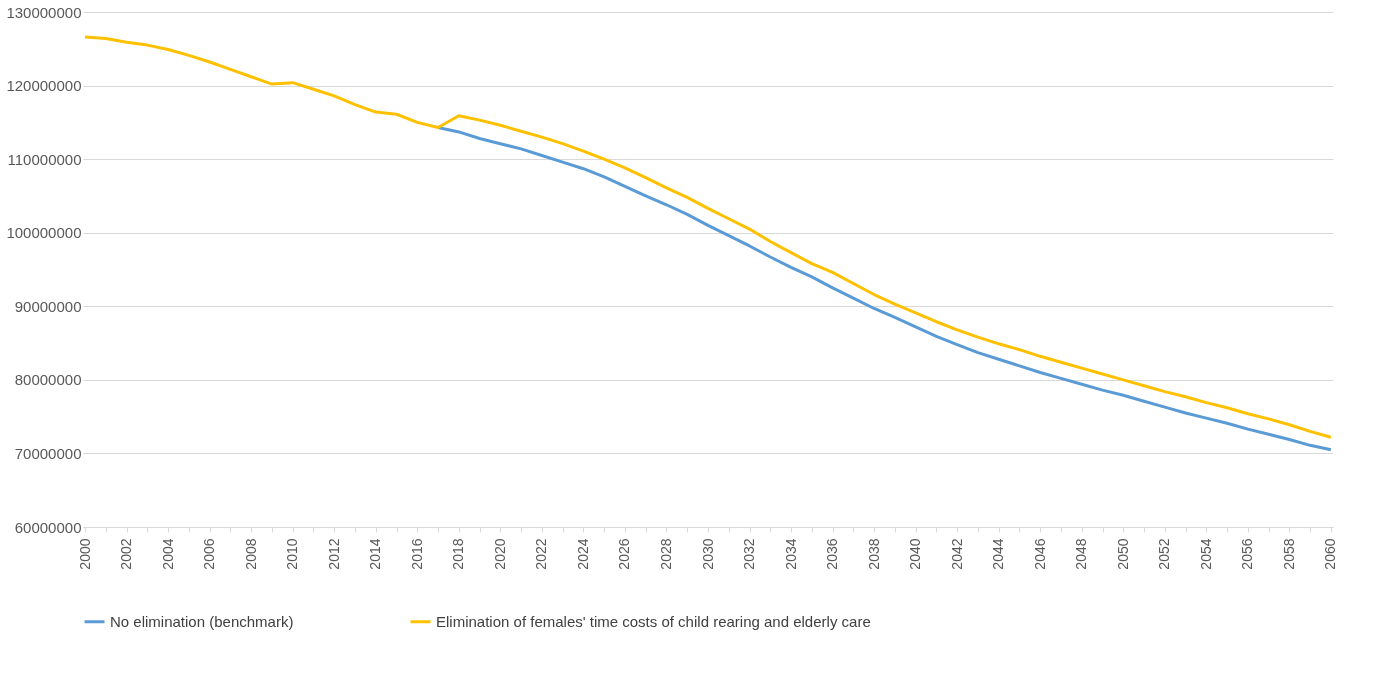 The height and width of the screenshot is (700, 1395). What do you see at coordinates (790, 554) in the screenshot?
I see `x-tick-label: 2034` at bounding box center [790, 554].